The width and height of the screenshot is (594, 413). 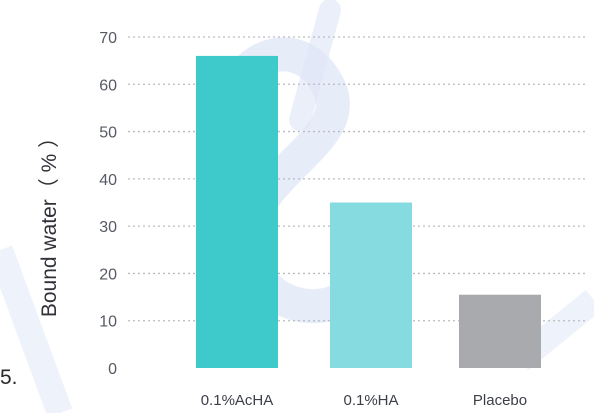 I want to click on y-tick-label: 60, so click(x=108, y=85).